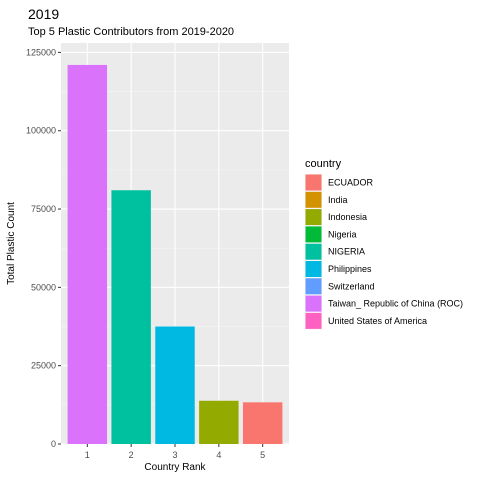 Image resolution: width=480 pixels, height=480 pixels. Describe the element at coordinates (395, 304) in the screenshot. I see `legend-label: Taiwan_ Republic of China (ROC)` at that location.